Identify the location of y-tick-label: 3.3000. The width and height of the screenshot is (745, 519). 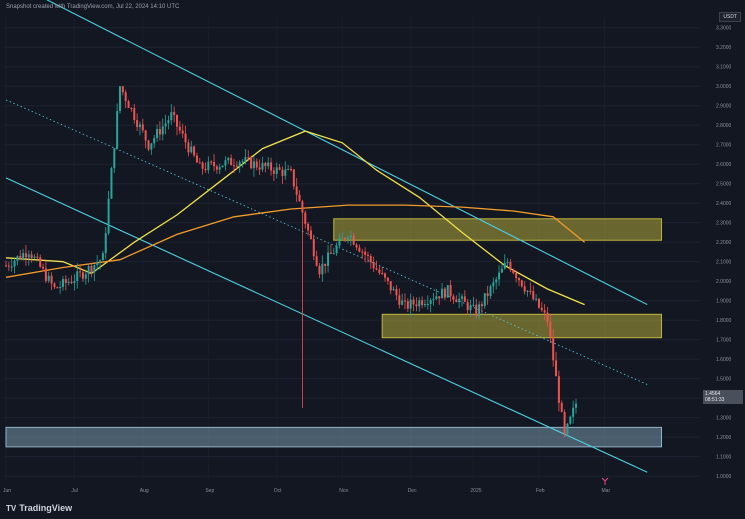
(724, 29).